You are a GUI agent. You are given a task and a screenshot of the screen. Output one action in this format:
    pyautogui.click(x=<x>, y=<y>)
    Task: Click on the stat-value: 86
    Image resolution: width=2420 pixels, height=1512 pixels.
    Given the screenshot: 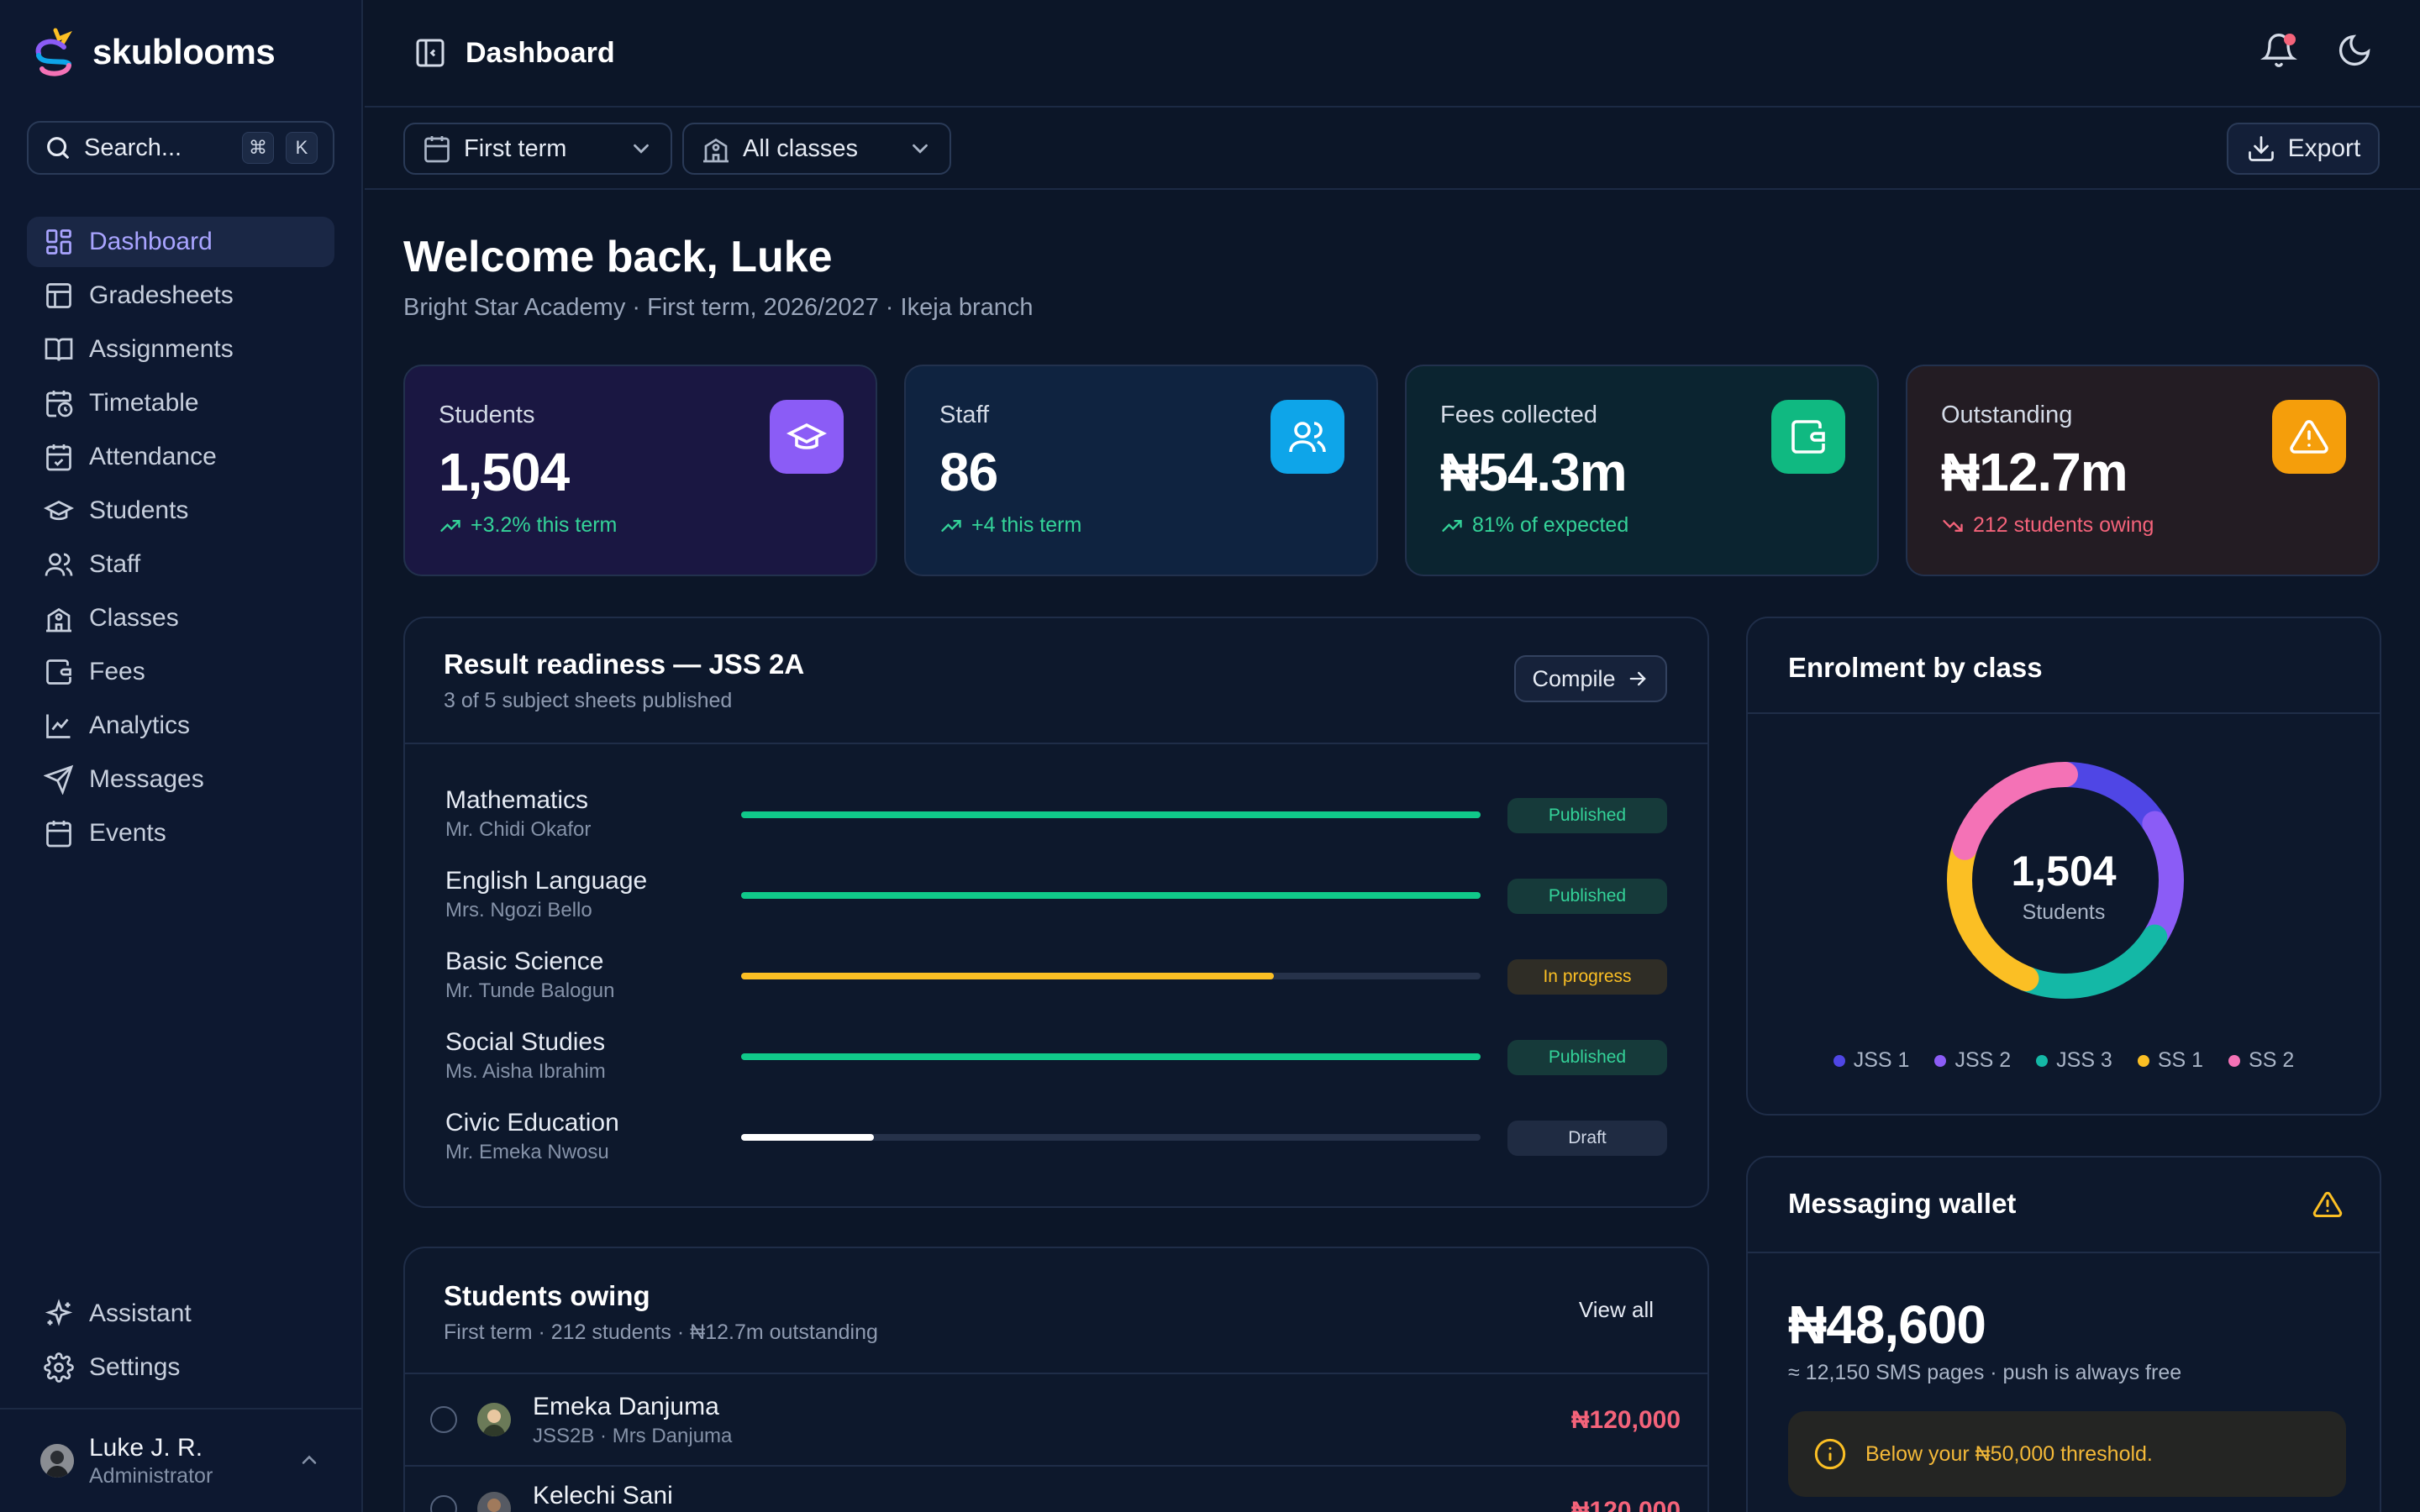 What is the action you would take?
    pyautogui.click(x=968, y=472)
    